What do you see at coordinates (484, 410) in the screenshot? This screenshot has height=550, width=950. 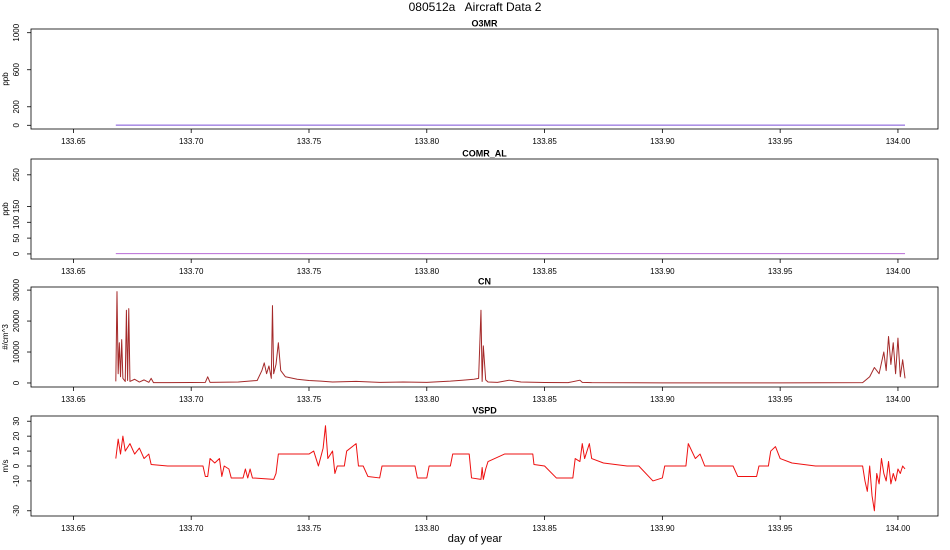 I see `panel-title: VSPD` at bounding box center [484, 410].